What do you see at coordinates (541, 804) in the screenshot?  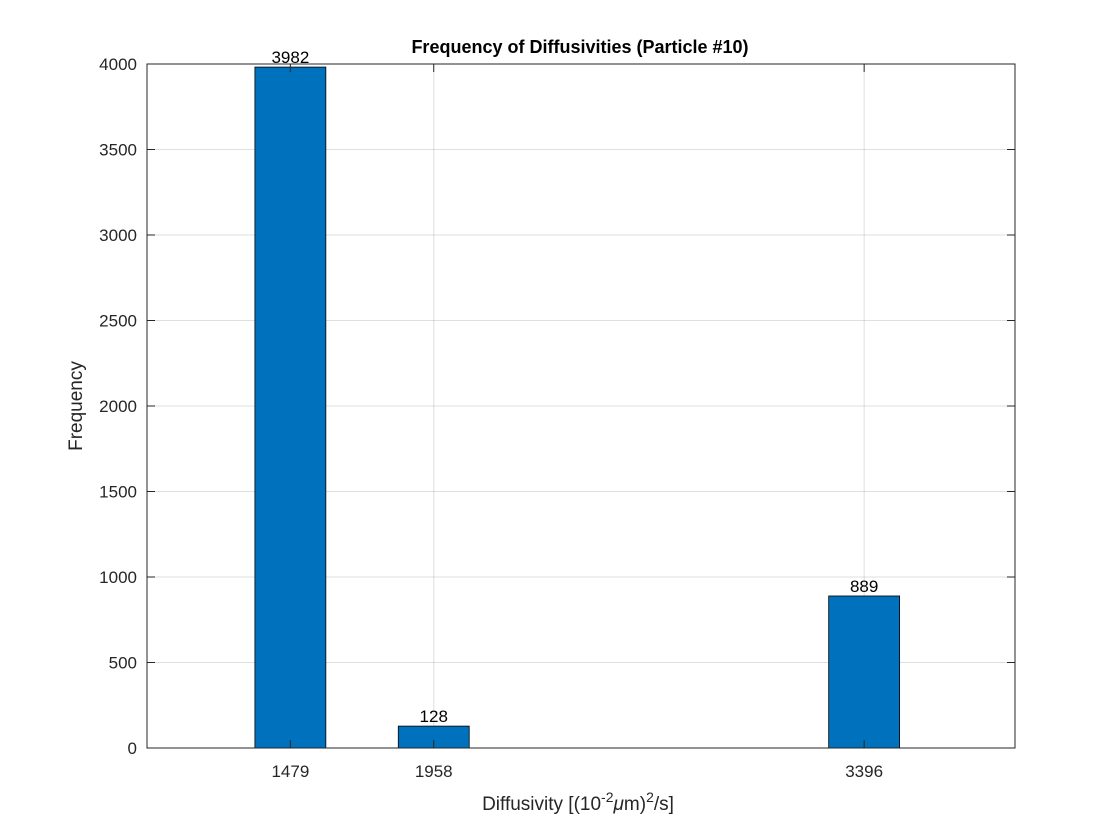 I see `x-axis-label-prefix: Diffusivity [(10` at bounding box center [541, 804].